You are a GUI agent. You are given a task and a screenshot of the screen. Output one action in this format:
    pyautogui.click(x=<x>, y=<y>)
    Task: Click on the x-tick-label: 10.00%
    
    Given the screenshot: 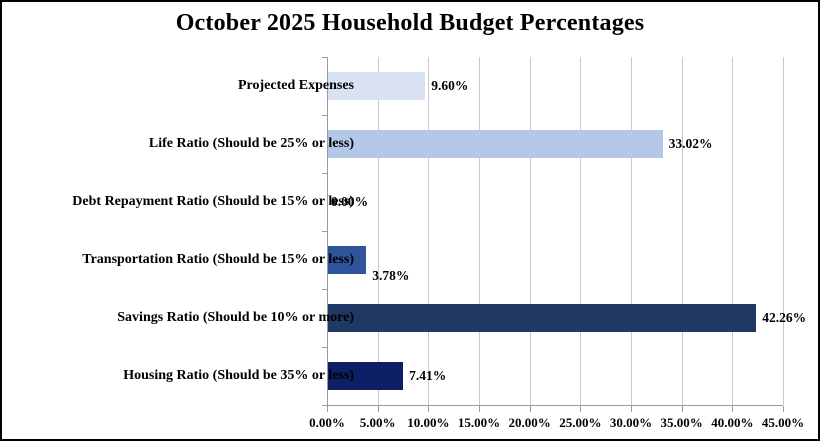 What is the action you would take?
    pyautogui.click(x=428, y=422)
    